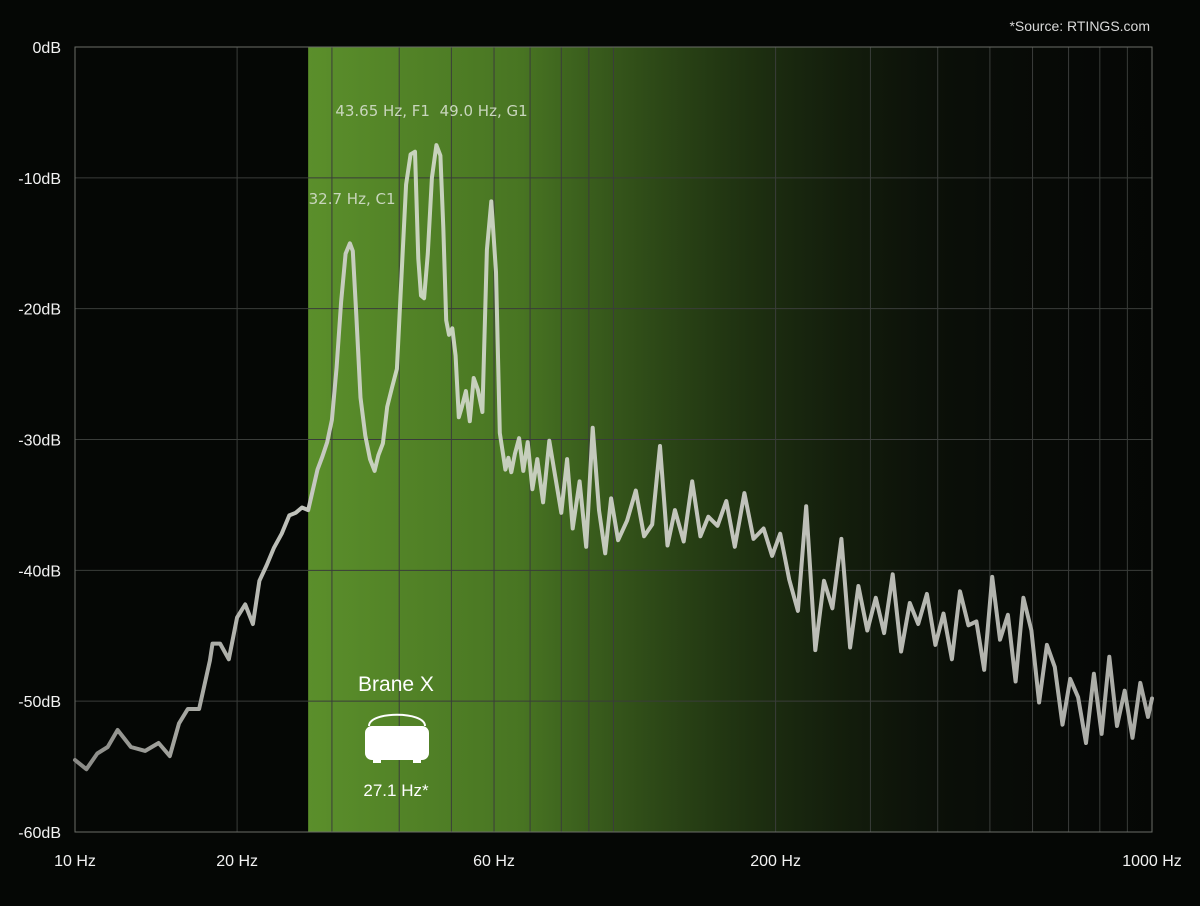 Image resolution: width=1200 pixels, height=906 pixels. Describe the element at coordinates (39, 833) in the screenshot. I see `y-tick-label: -60dB` at that location.